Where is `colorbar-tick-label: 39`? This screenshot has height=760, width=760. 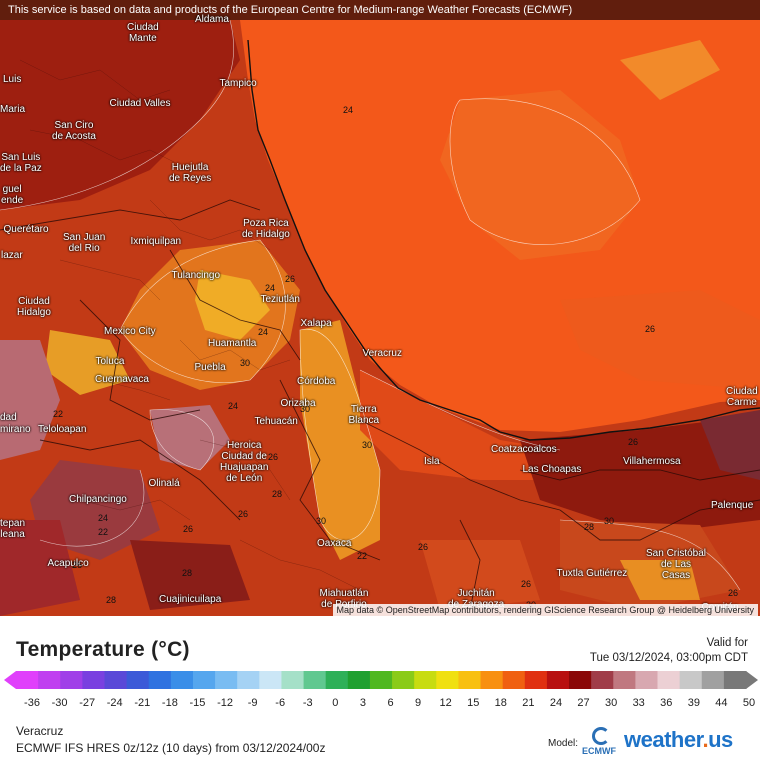
colorbar-tick-label: 39 is located at coordinates (693, 703).